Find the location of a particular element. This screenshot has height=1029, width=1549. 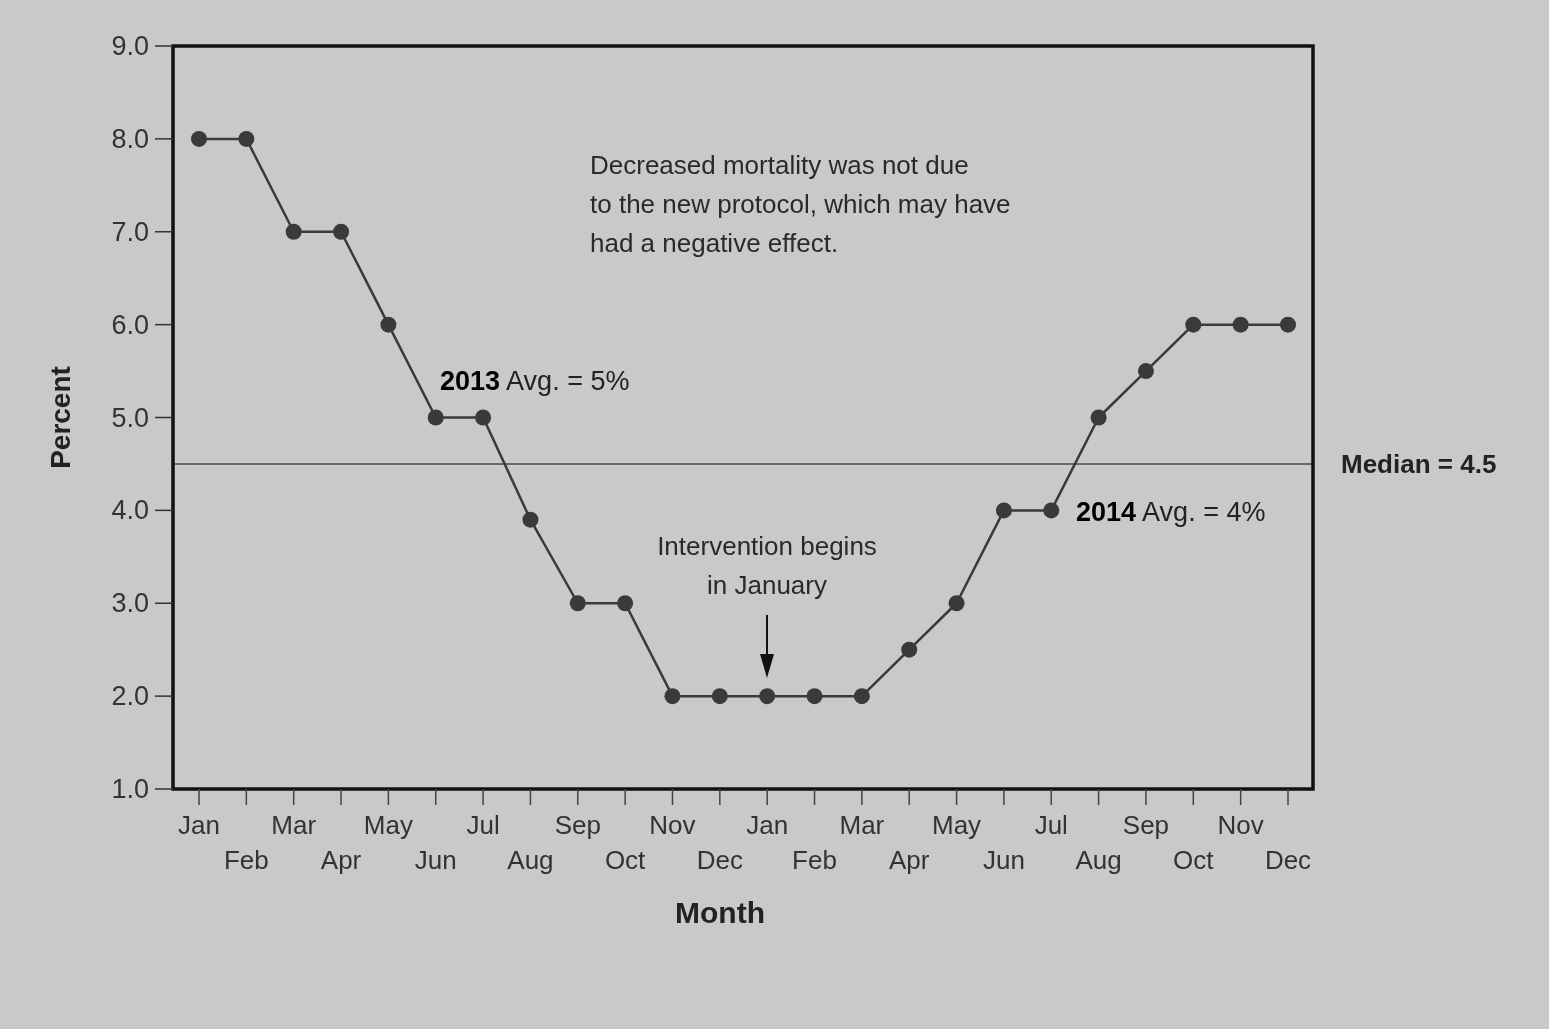

y-tick-label: 1.0 is located at coordinates (130, 789).